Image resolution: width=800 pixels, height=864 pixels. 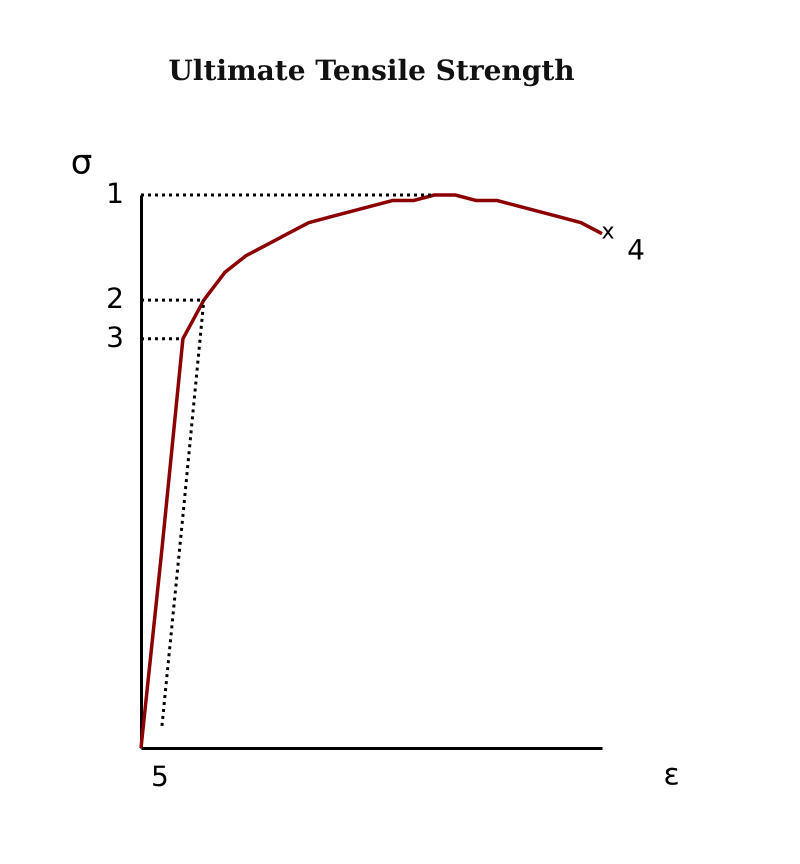 I want to click on x-axis-title: ε, so click(x=672, y=775).